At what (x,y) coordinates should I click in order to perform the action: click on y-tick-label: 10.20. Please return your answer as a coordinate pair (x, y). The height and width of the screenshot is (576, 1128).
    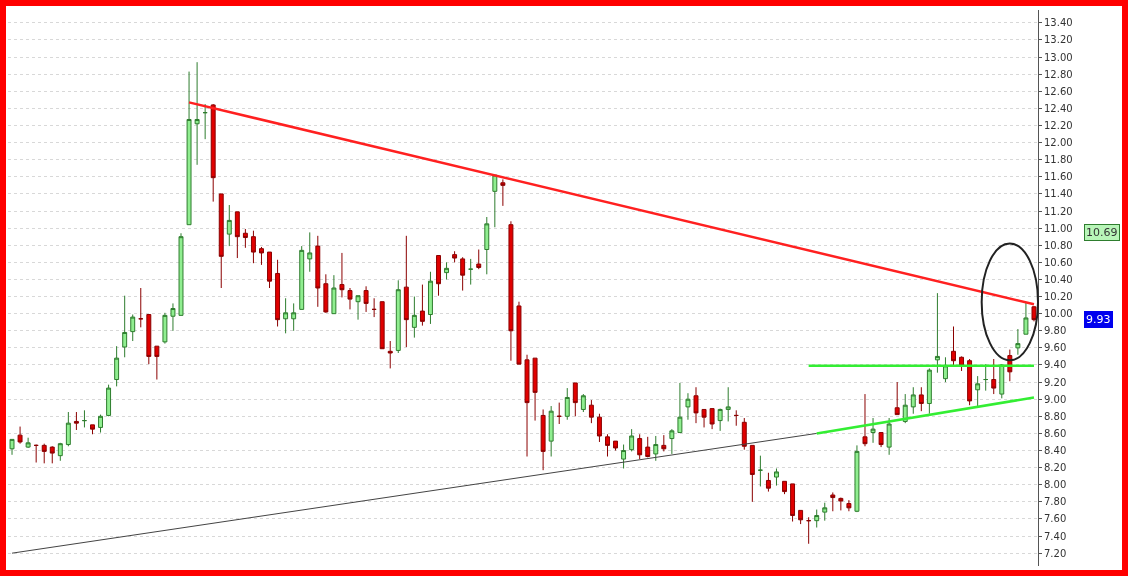
    Looking at the image, I should click on (1058, 297).